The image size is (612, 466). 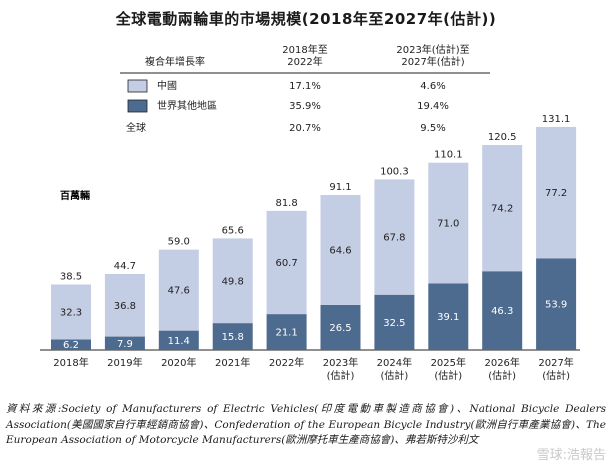 What do you see at coordinates (305, 106) in the screenshot?
I see `cagr-row-value: 35.9%` at bounding box center [305, 106].